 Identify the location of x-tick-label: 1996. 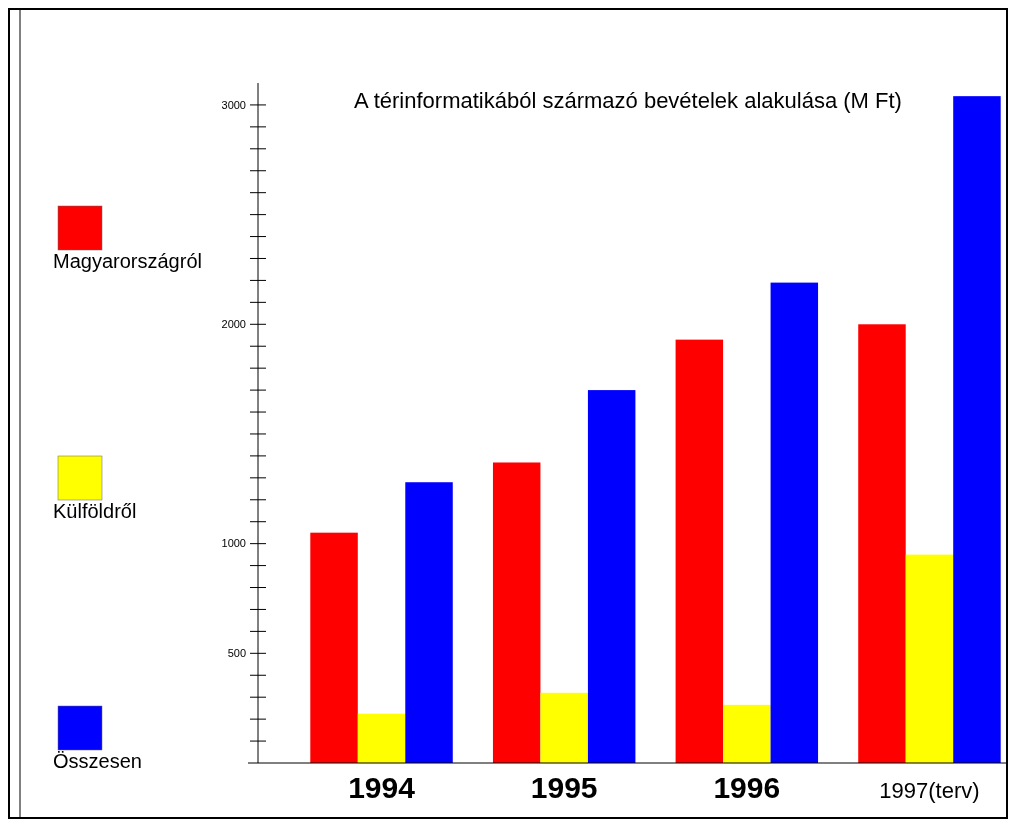
(747, 787).